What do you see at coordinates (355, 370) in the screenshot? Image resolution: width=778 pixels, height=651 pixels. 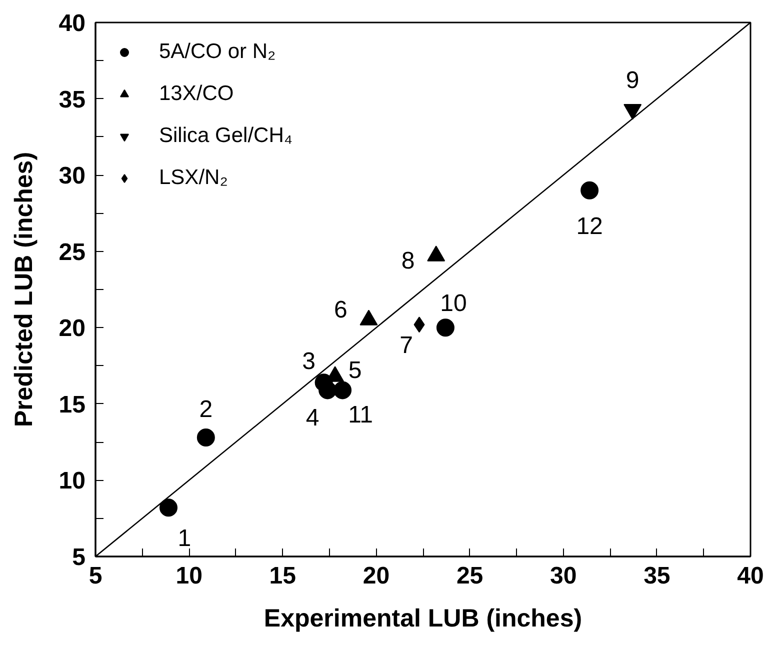 I see `annotation: 5` at bounding box center [355, 370].